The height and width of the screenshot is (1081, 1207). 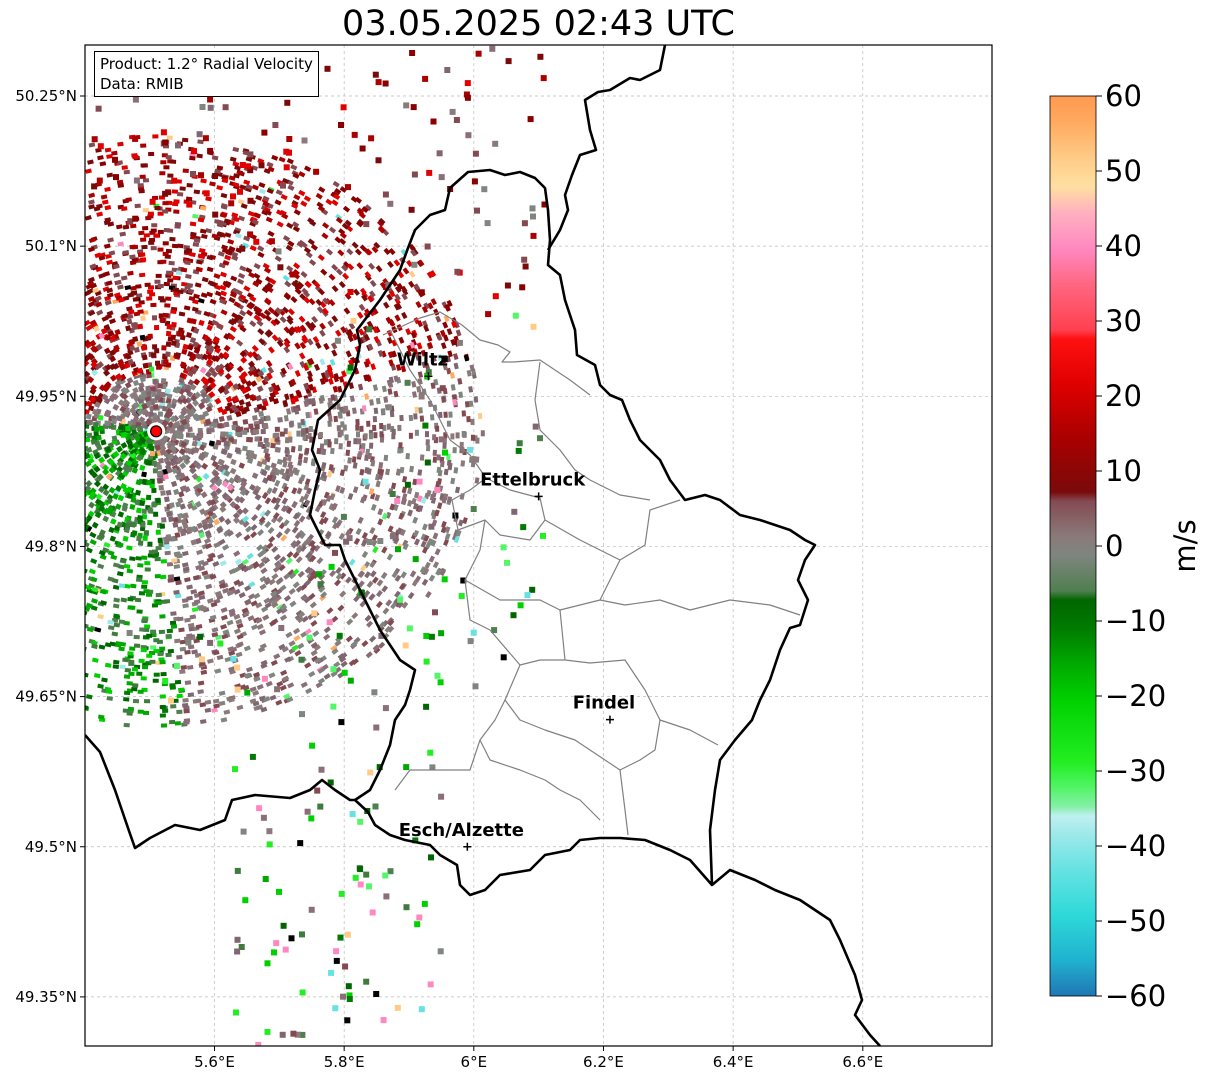 What do you see at coordinates (206, 74) in the screenshot?
I see `product-info-box: Product: 1.2° Radial Velocity Data: RMIB` at bounding box center [206, 74].